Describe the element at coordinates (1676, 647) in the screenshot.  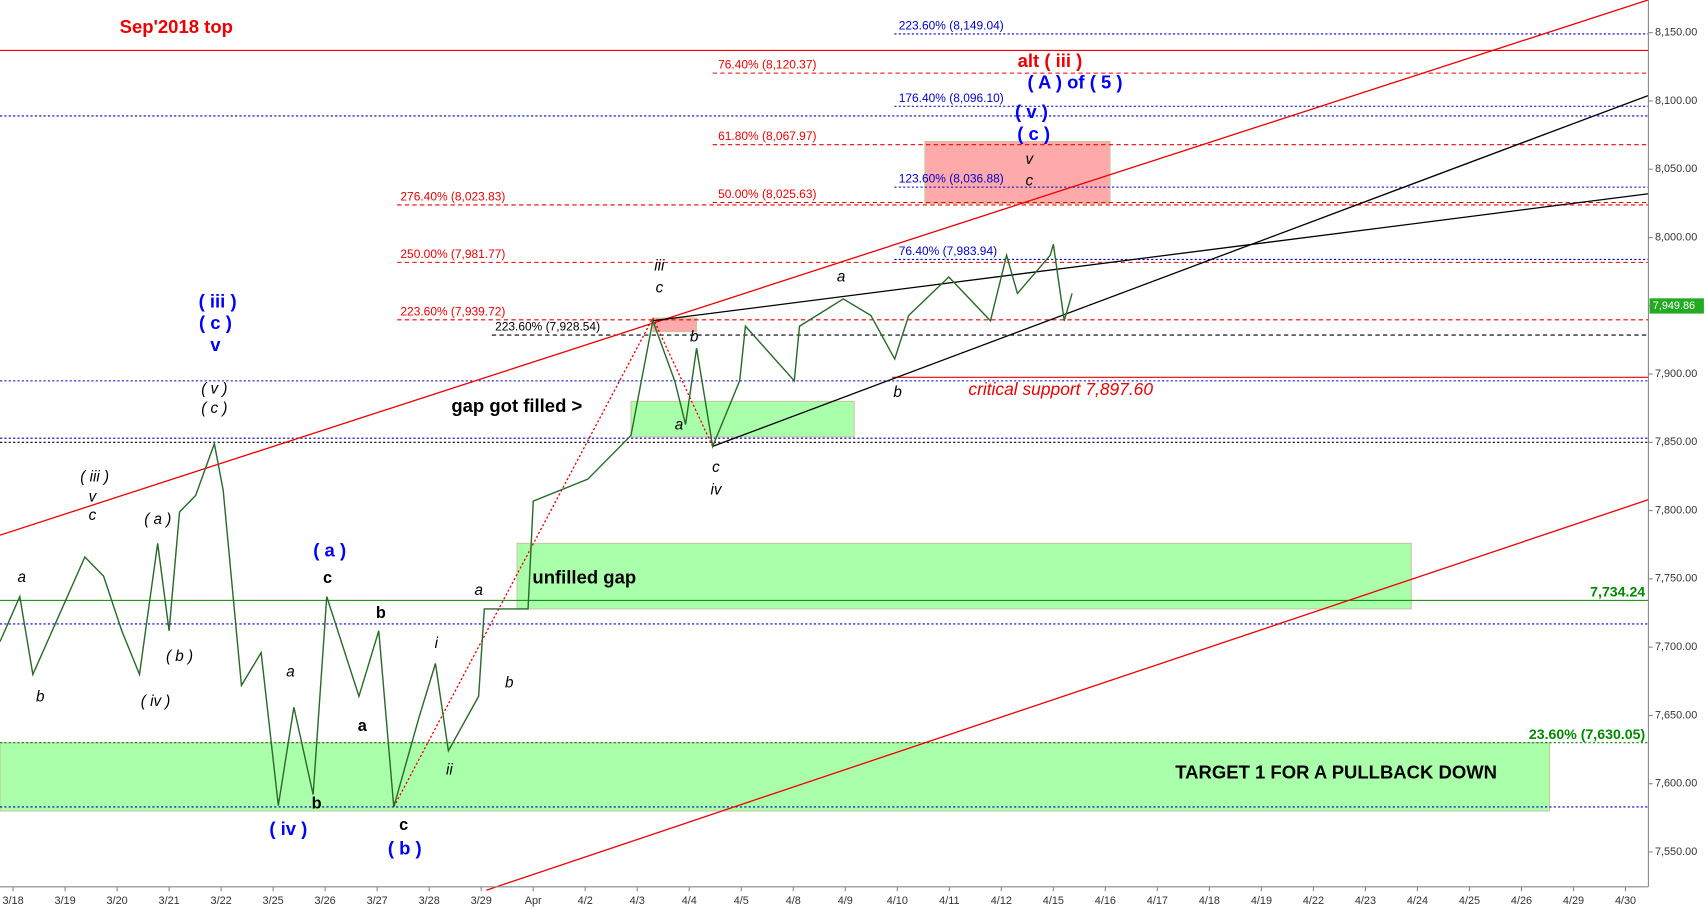
I see `y-tick-label: 7,700.00` at that location.